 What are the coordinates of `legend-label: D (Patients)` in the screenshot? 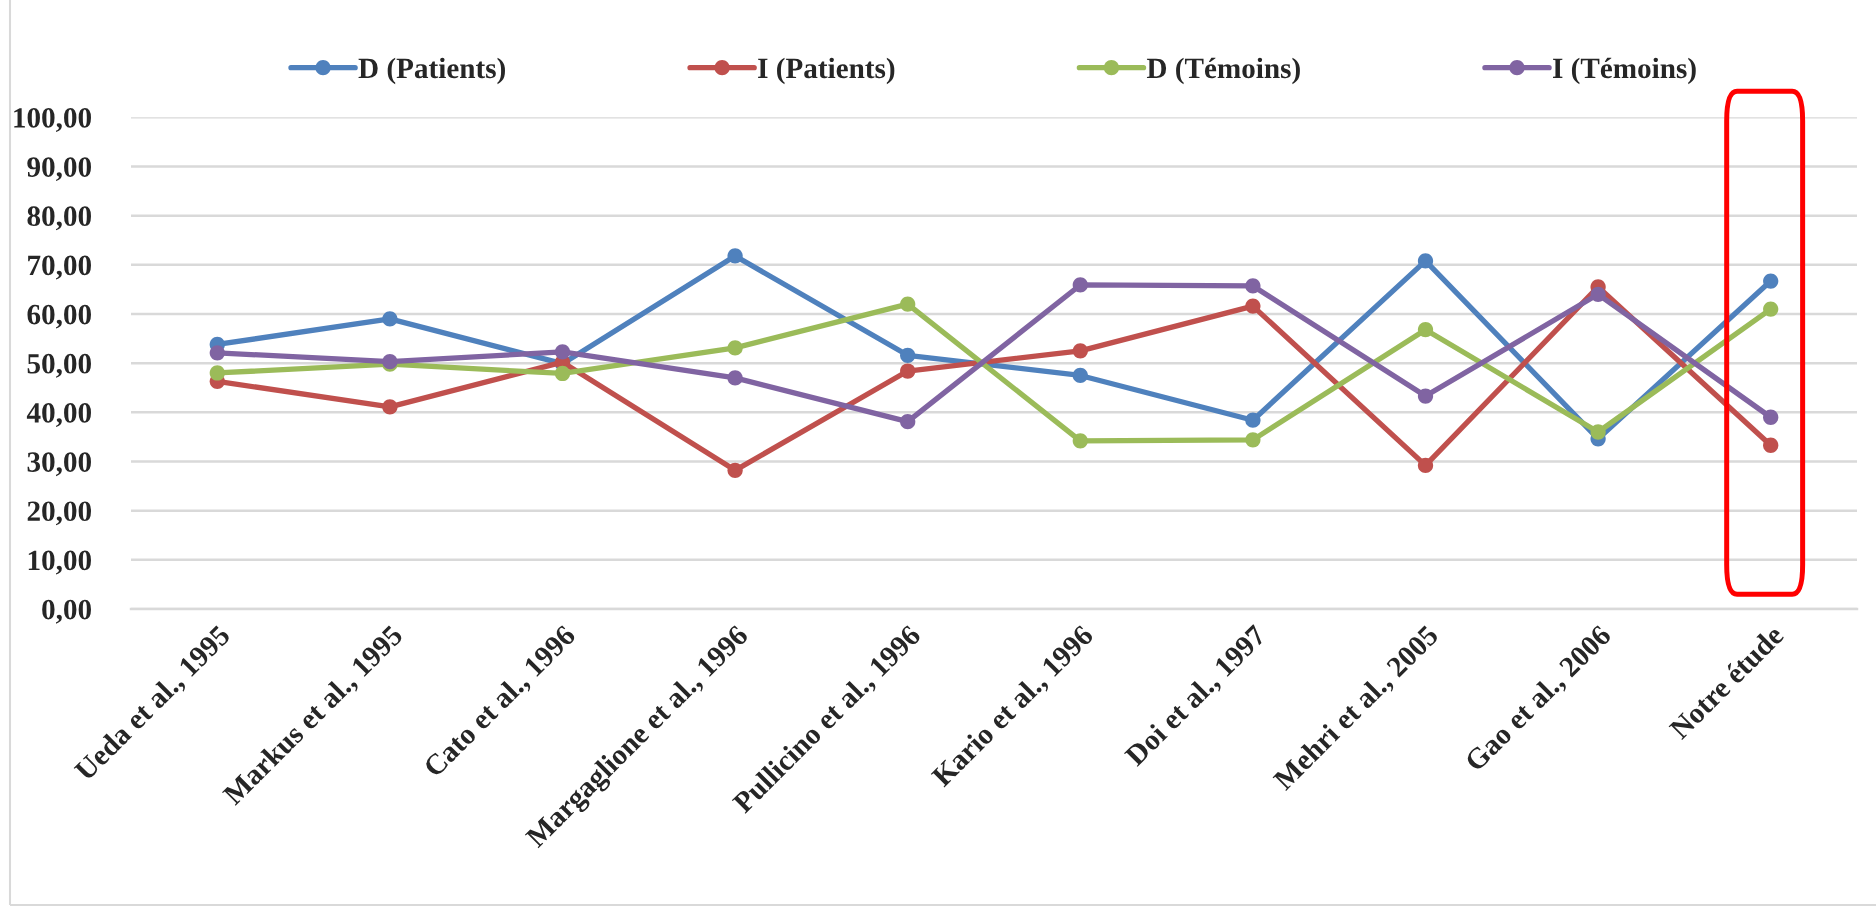 It's located at (431, 71).